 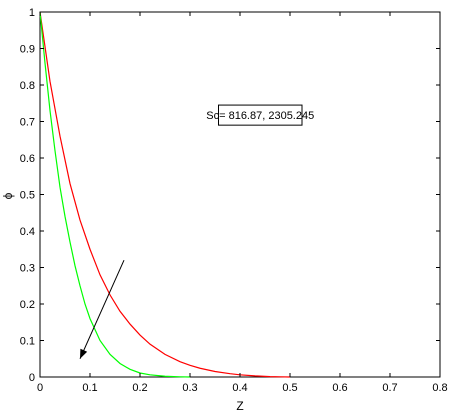 What do you see at coordinates (27, 269) in the screenshot?
I see `y-tick-label: 0.3` at bounding box center [27, 269].